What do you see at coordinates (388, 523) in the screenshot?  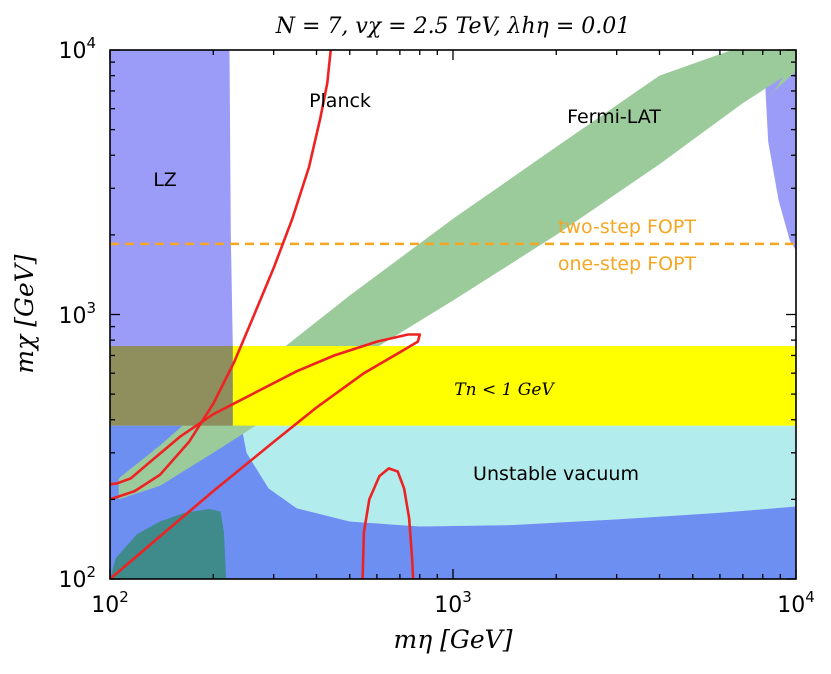 I see `planck-low-mass-dome` at bounding box center [388, 523].